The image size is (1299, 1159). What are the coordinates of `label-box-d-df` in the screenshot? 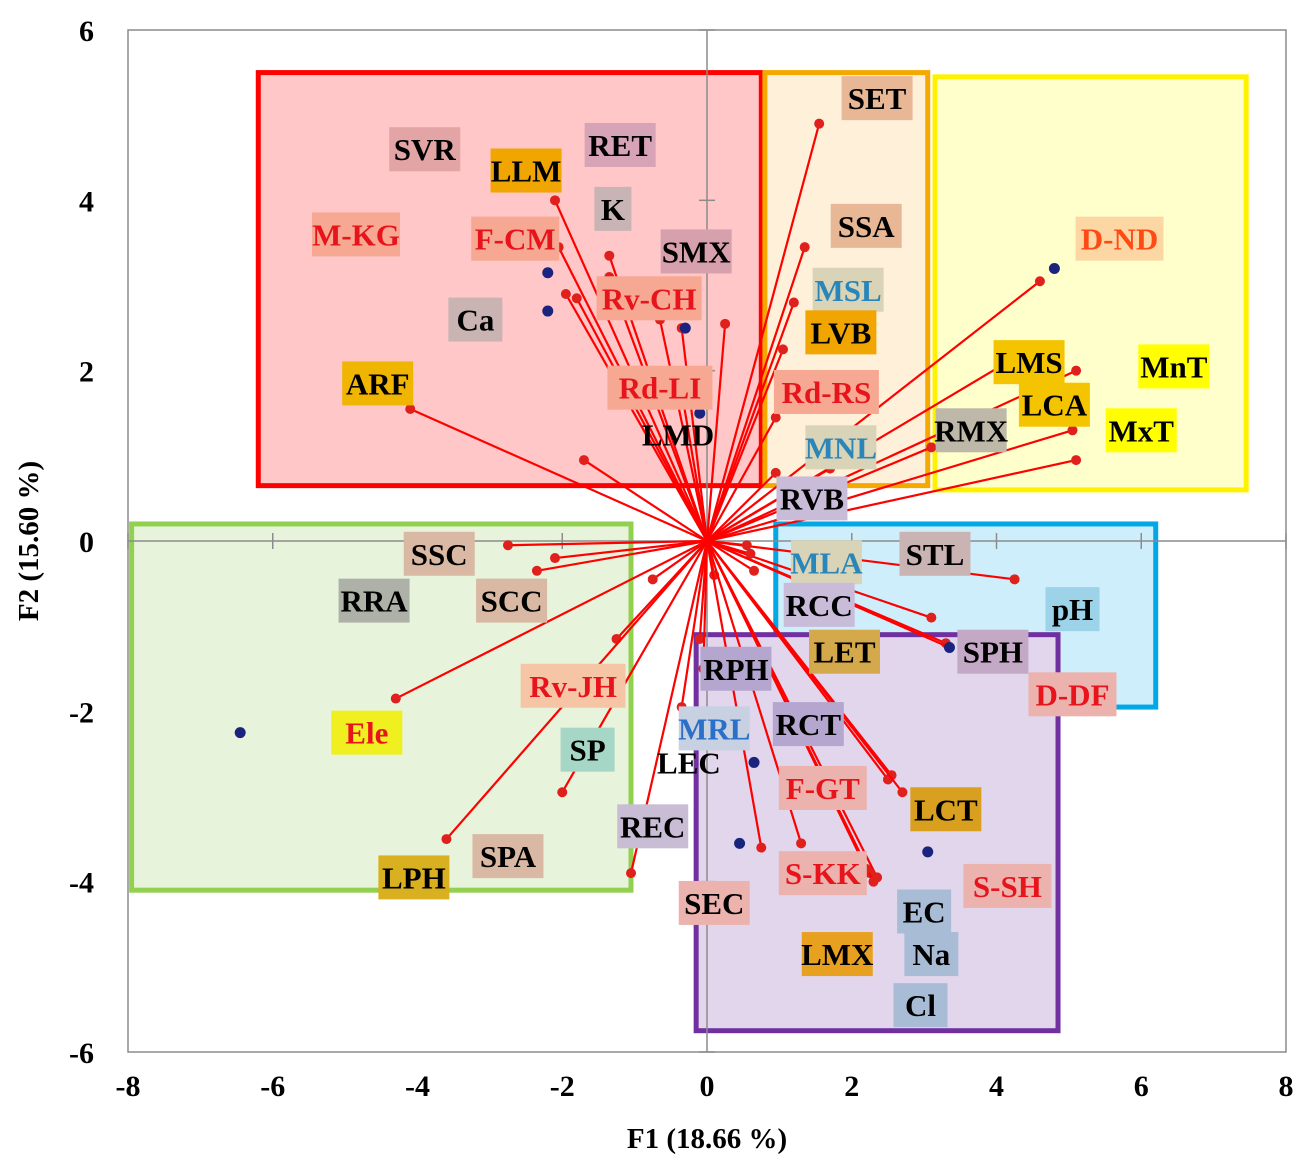 It's located at (1072, 694).